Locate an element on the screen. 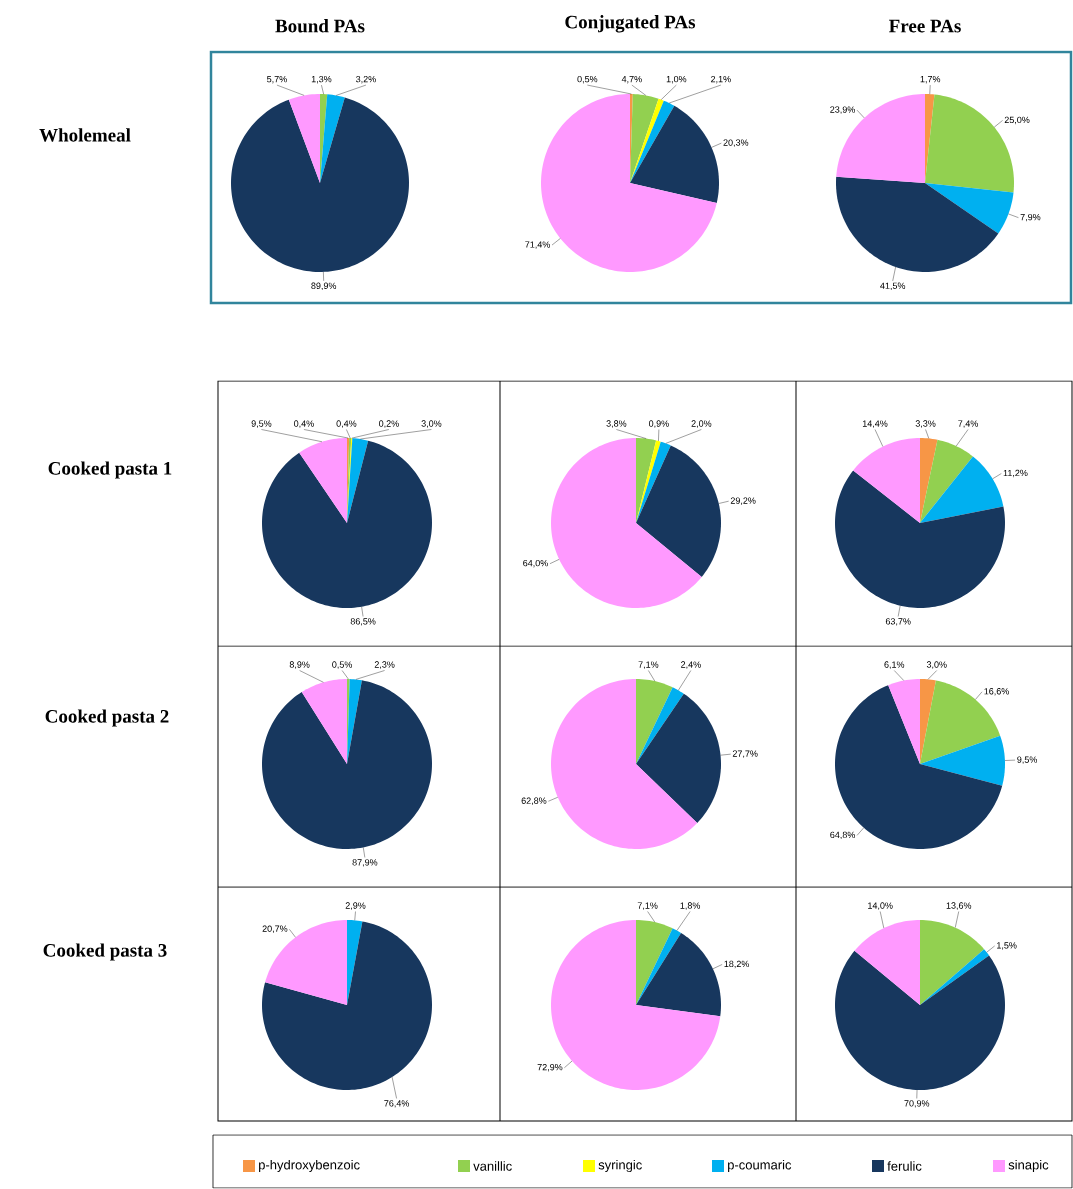  data-label: 13,6% is located at coordinates (959, 906).